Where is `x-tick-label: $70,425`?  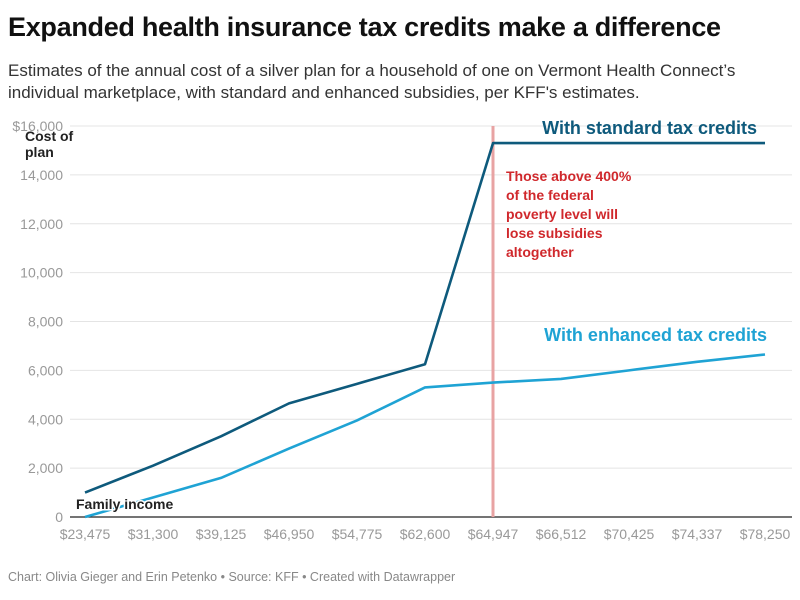 x-tick-label: $70,425 is located at coordinates (629, 534).